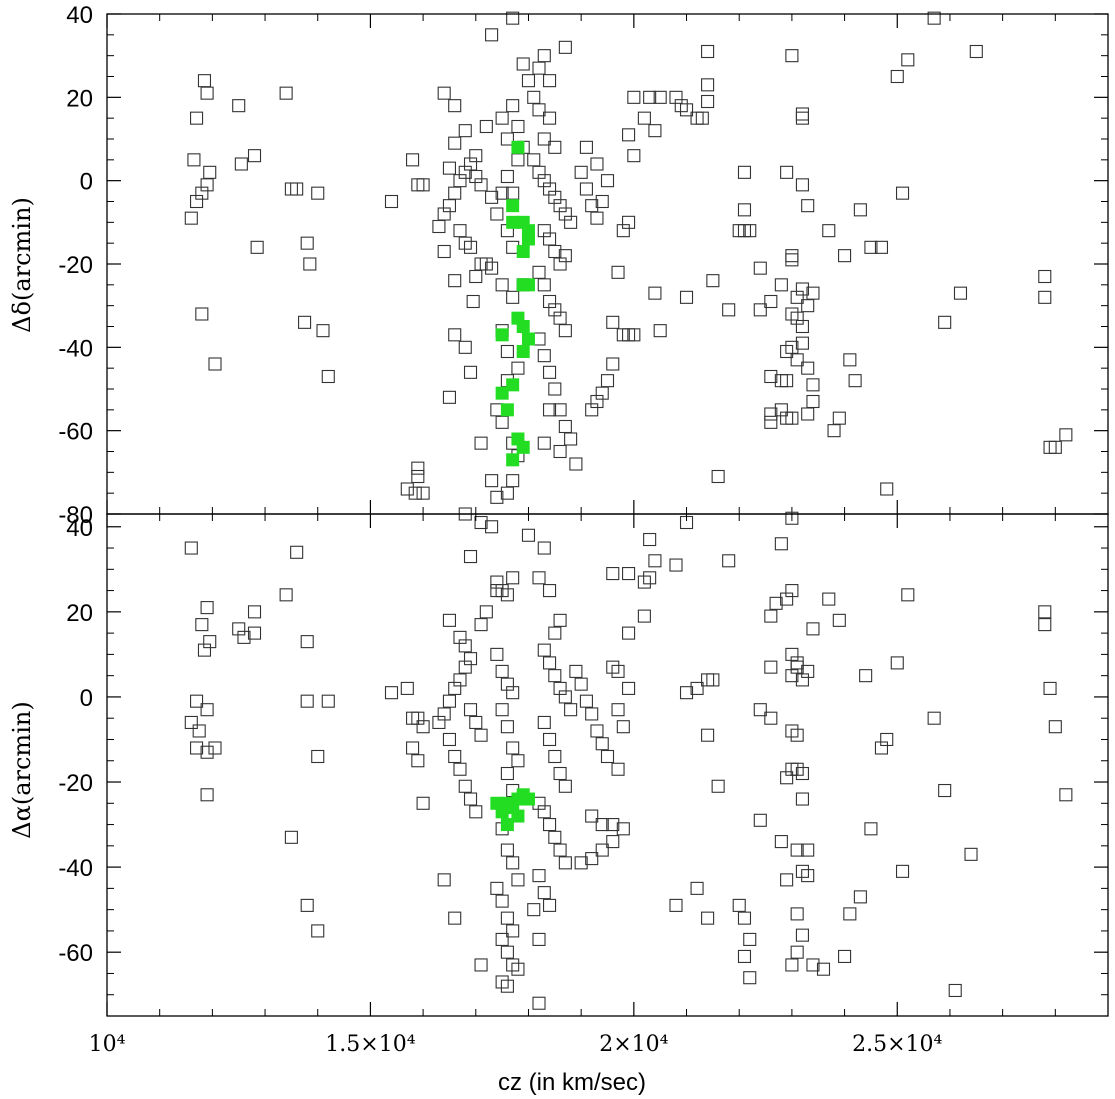 This screenshot has width=1115, height=1099. What do you see at coordinates (79, 613) in the screenshot?
I see `bottom-ytick-label: 20` at bounding box center [79, 613].